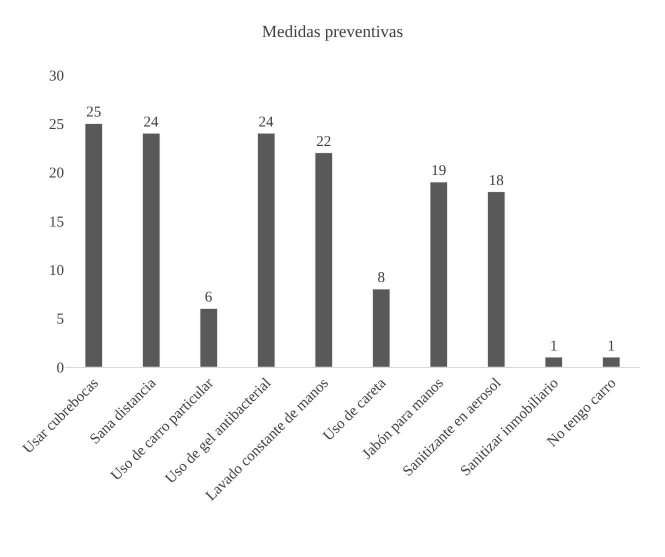  What do you see at coordinates (208, 298) in the screenshot?
I see `data-label: 6` at bounding box center [208, 298].